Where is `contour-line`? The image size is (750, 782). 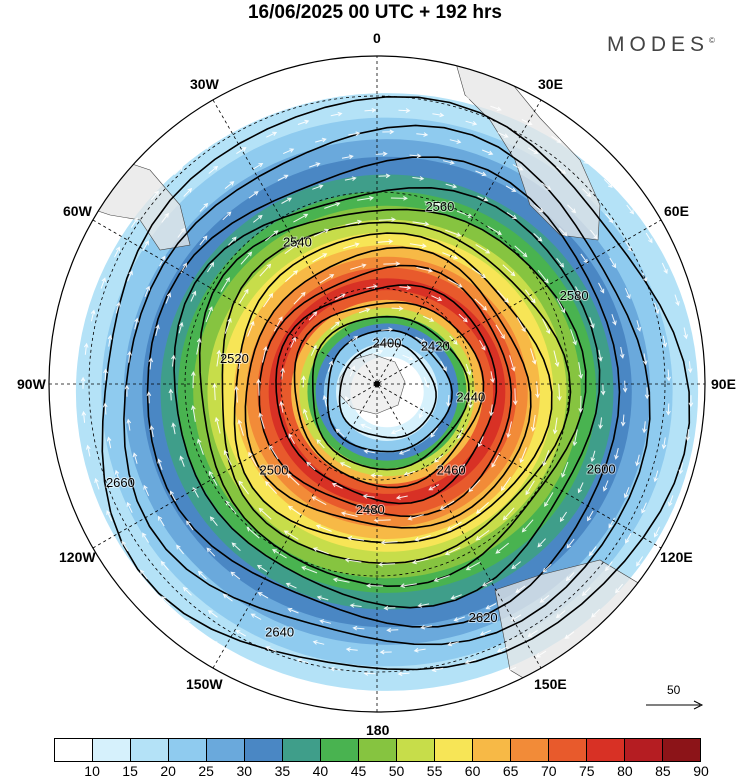 contour-line is located at coordinates (386, 394).